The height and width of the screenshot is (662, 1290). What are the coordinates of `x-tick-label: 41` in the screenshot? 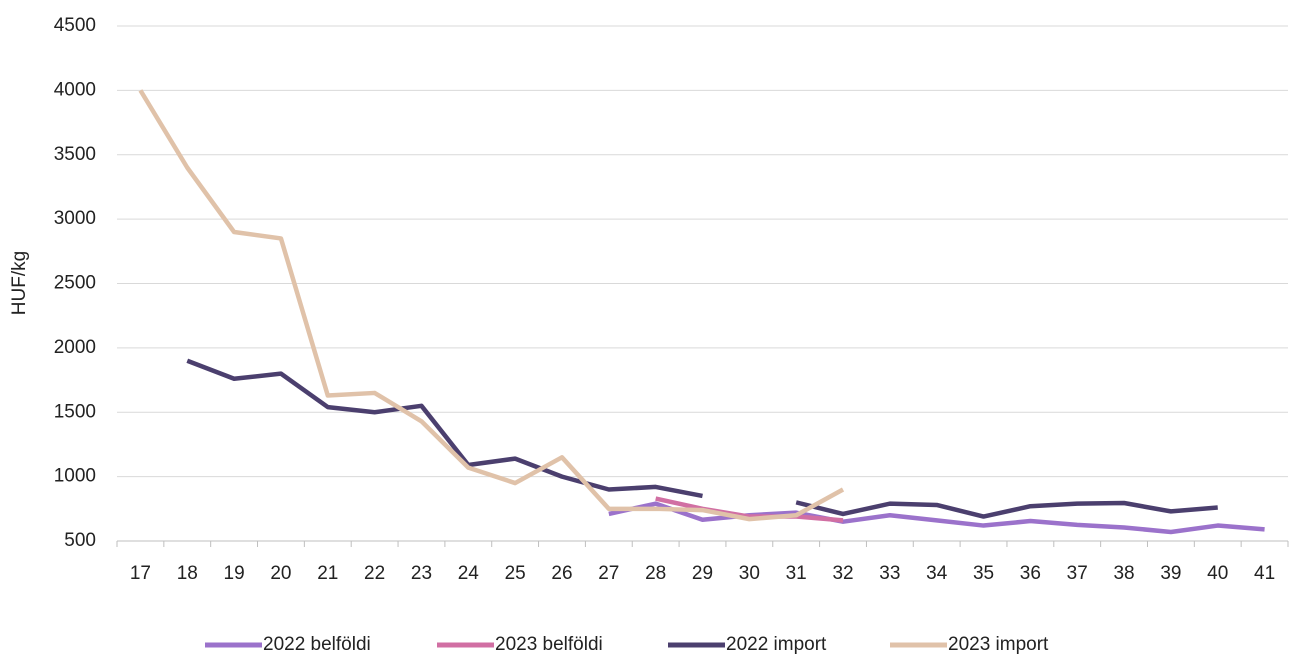 It's located at (1264, 573).